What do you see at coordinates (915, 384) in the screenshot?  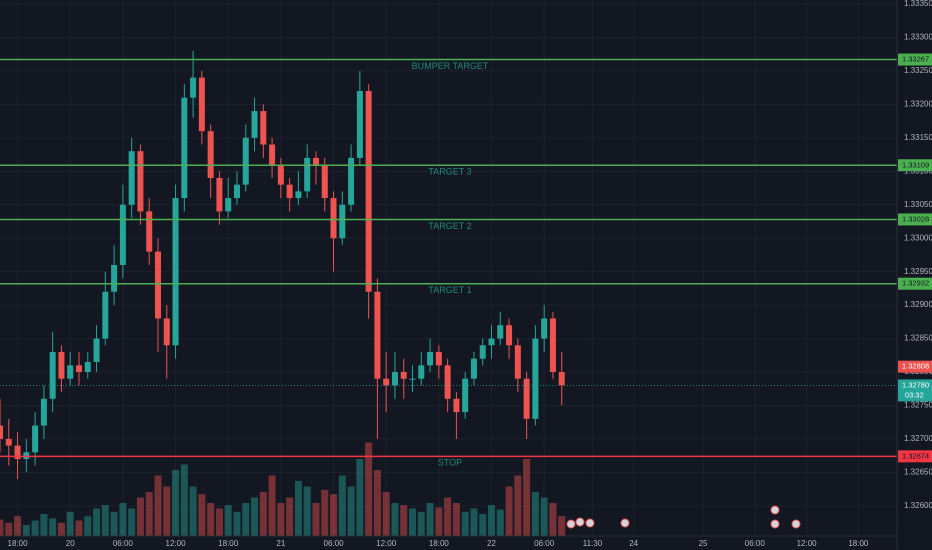 I see `last-price-label: 1.32780` at bounding box center [915, 384].